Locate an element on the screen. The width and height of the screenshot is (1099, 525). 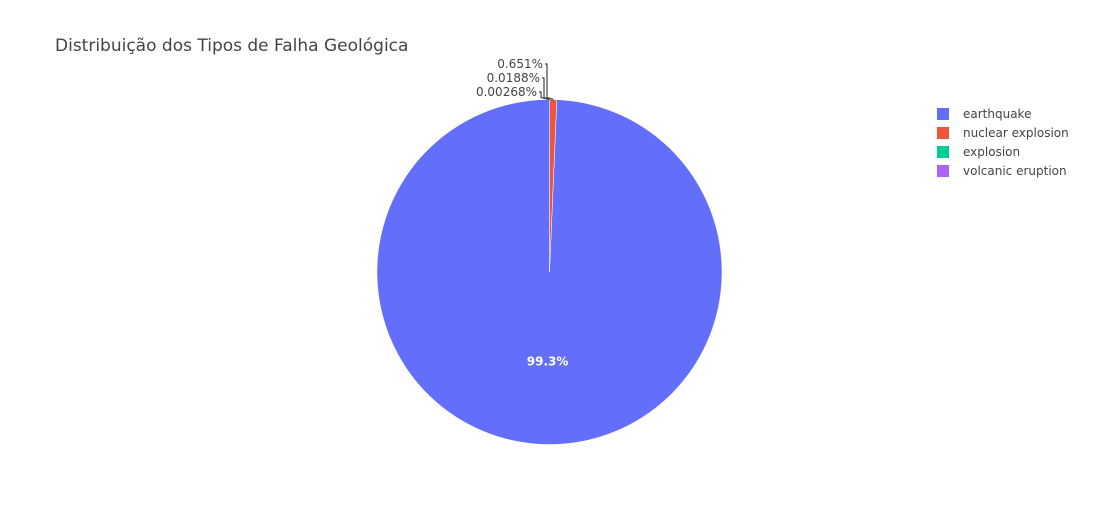
legend-item-nuclear-explosion: nuclear explosion is located at coordinates (1003, 133).